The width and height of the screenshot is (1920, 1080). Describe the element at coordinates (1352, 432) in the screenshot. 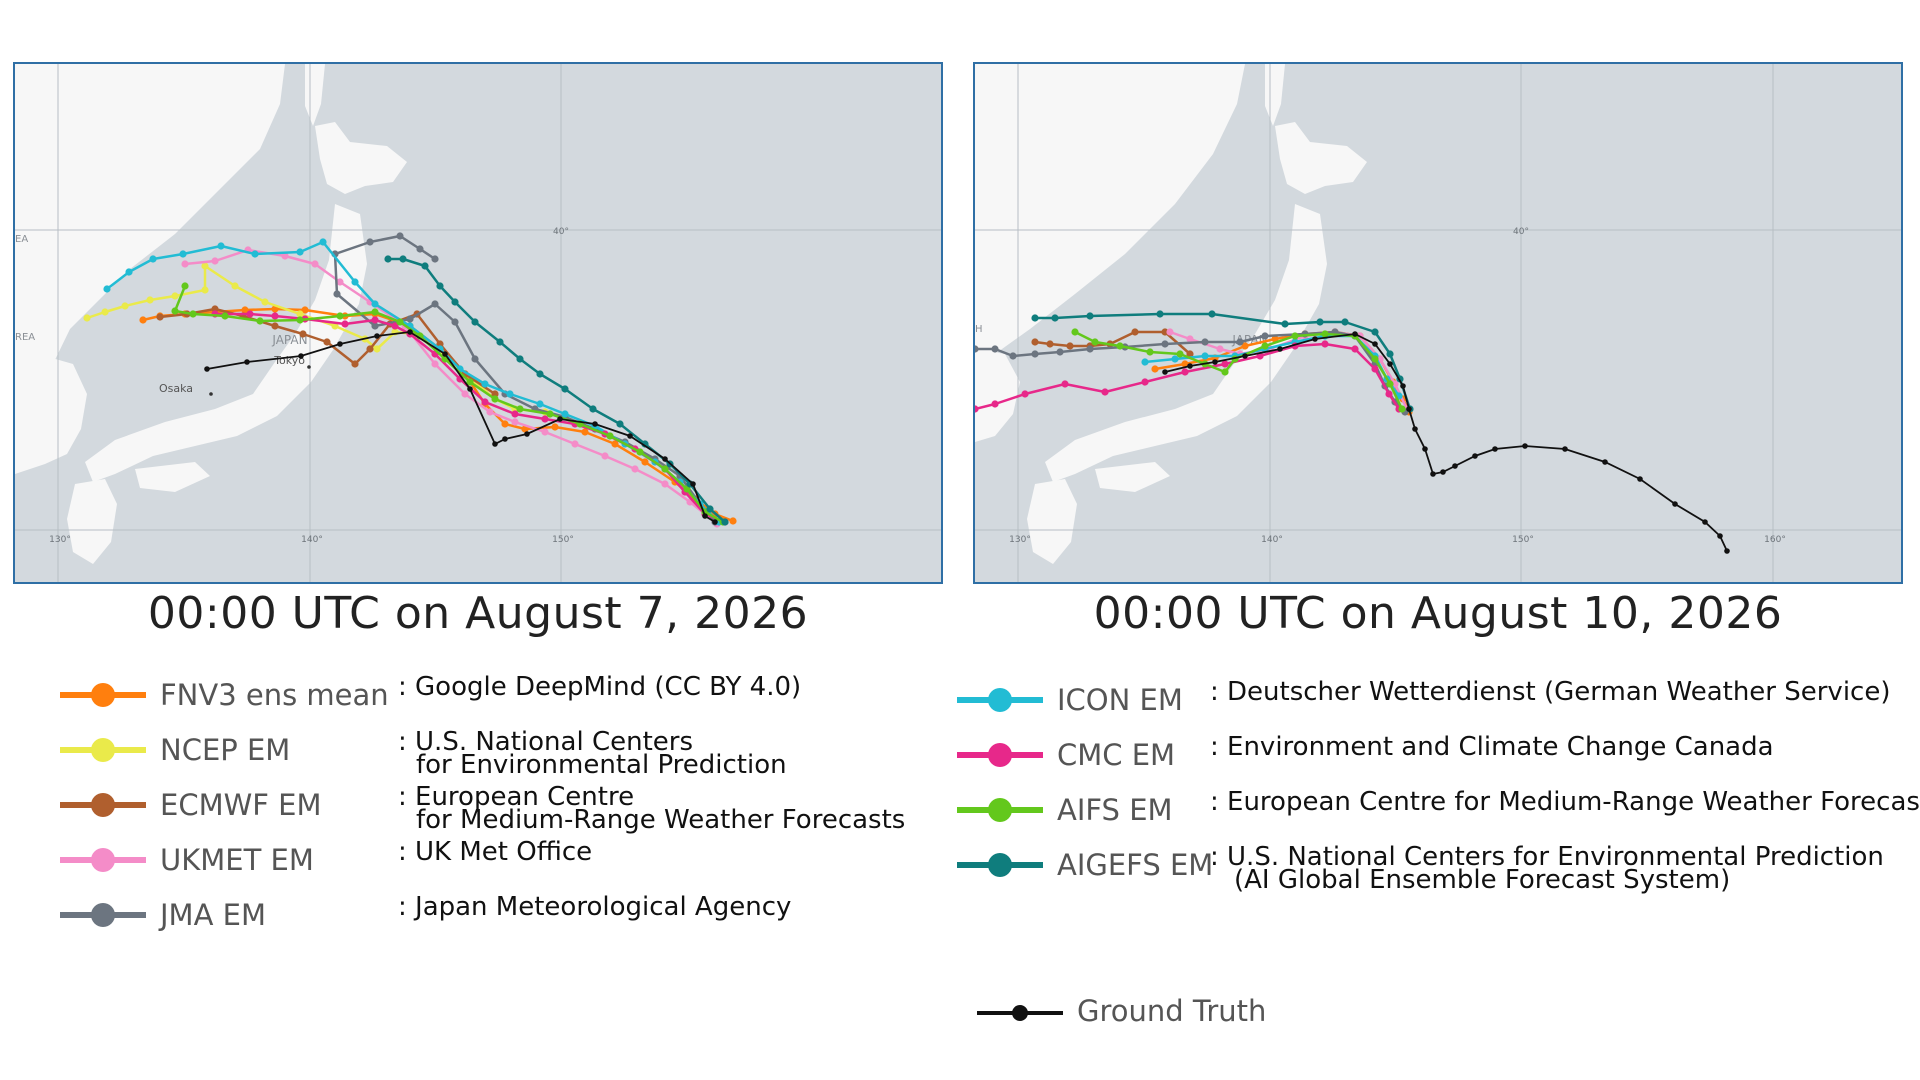

I see `forecast-tracks` at that location.